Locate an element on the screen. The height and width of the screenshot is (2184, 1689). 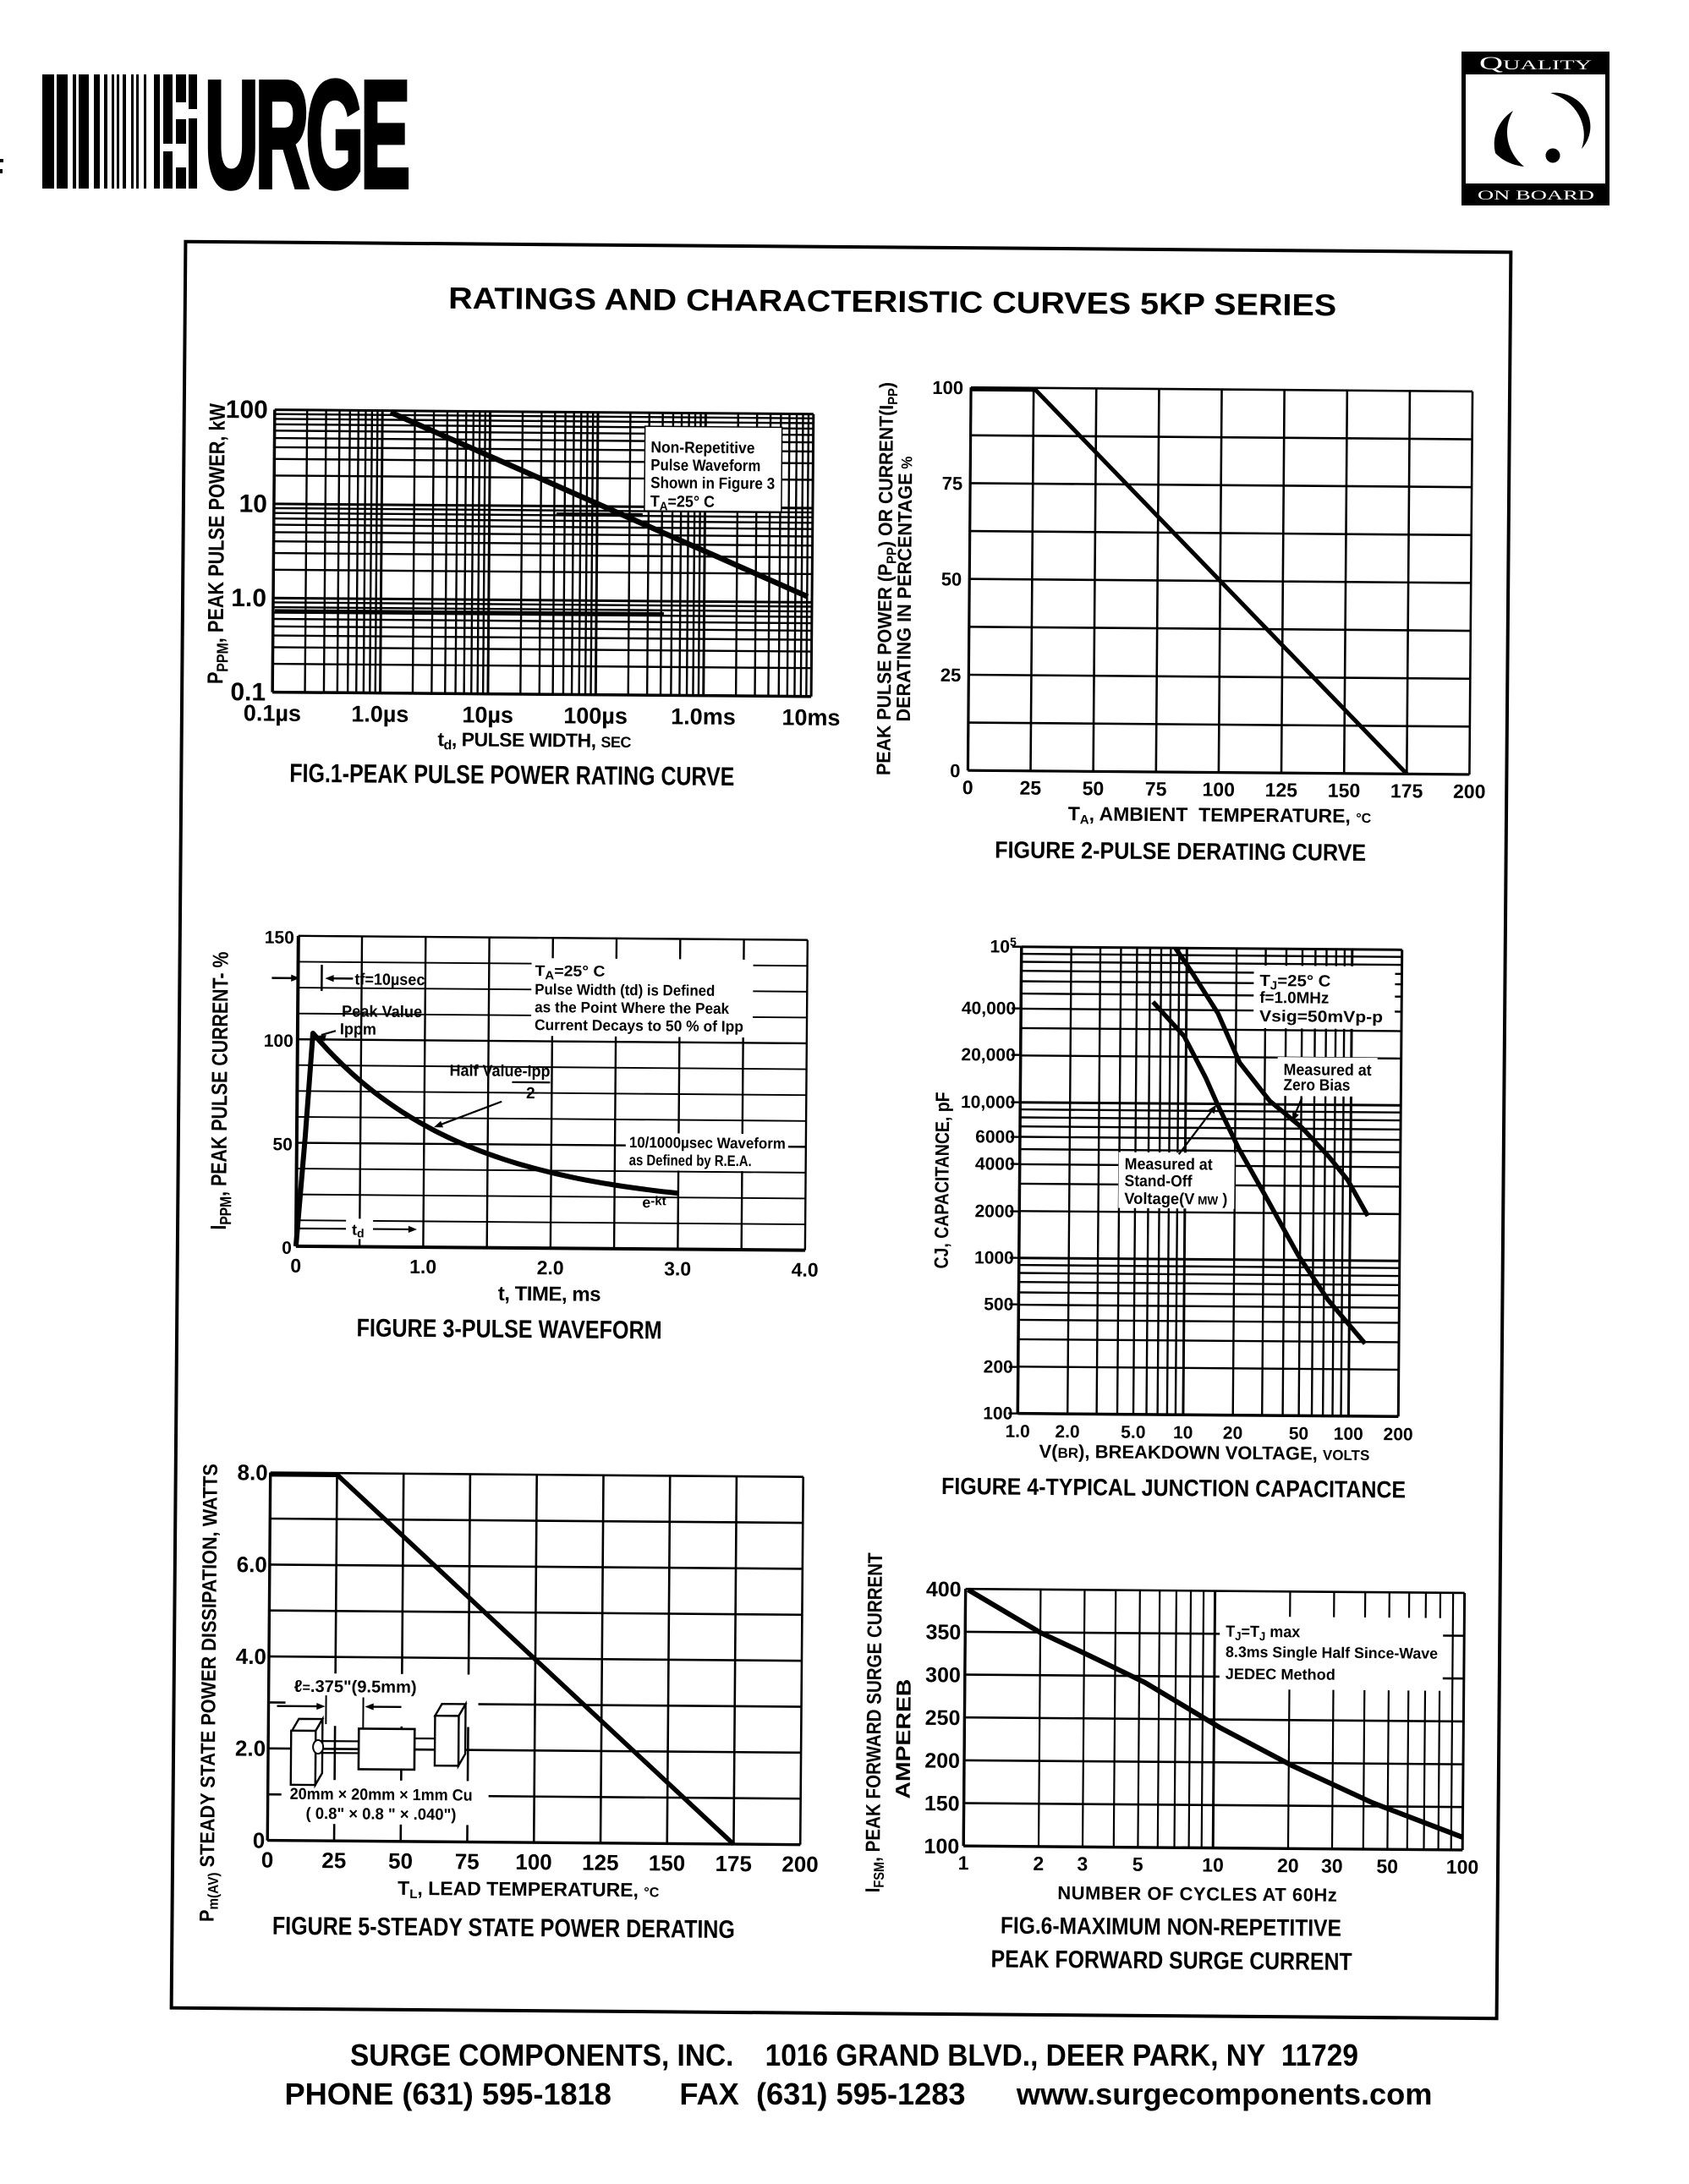
svg-text: FIG.6-MAXIMUM NON-REPETITIVE is located at coordinates (1171, 1926).